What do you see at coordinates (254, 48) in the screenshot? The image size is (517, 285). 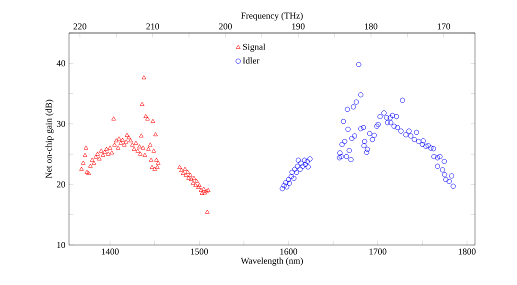 I see `legend-label: Signal` at bounding box center [254, 48].